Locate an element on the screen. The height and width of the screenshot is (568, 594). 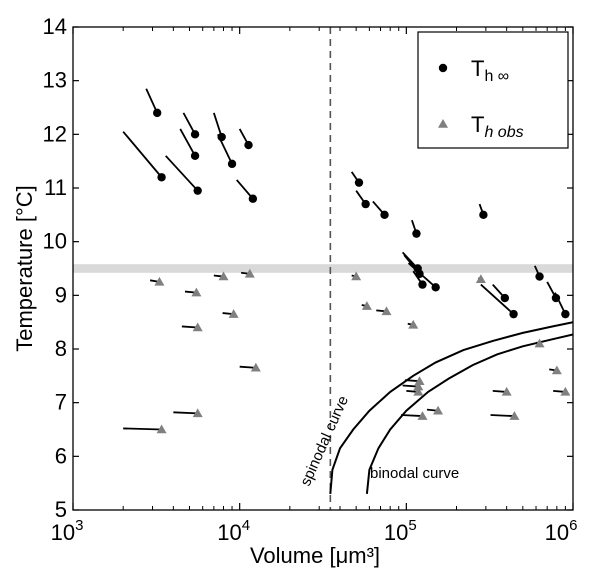
y-axis-label: Temperature [°C] is located at coordinates (24, 268).